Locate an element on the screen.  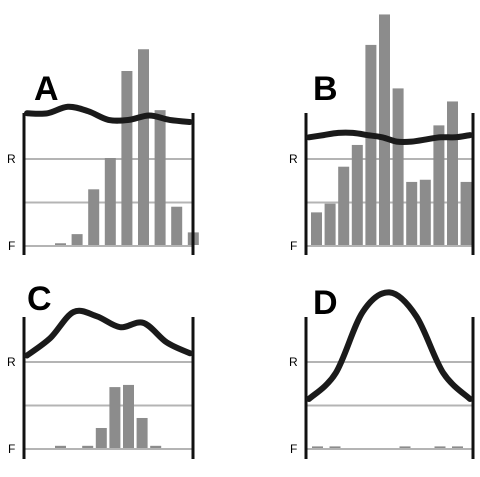
panel-d: D R F is located at coordinates (382, 371).